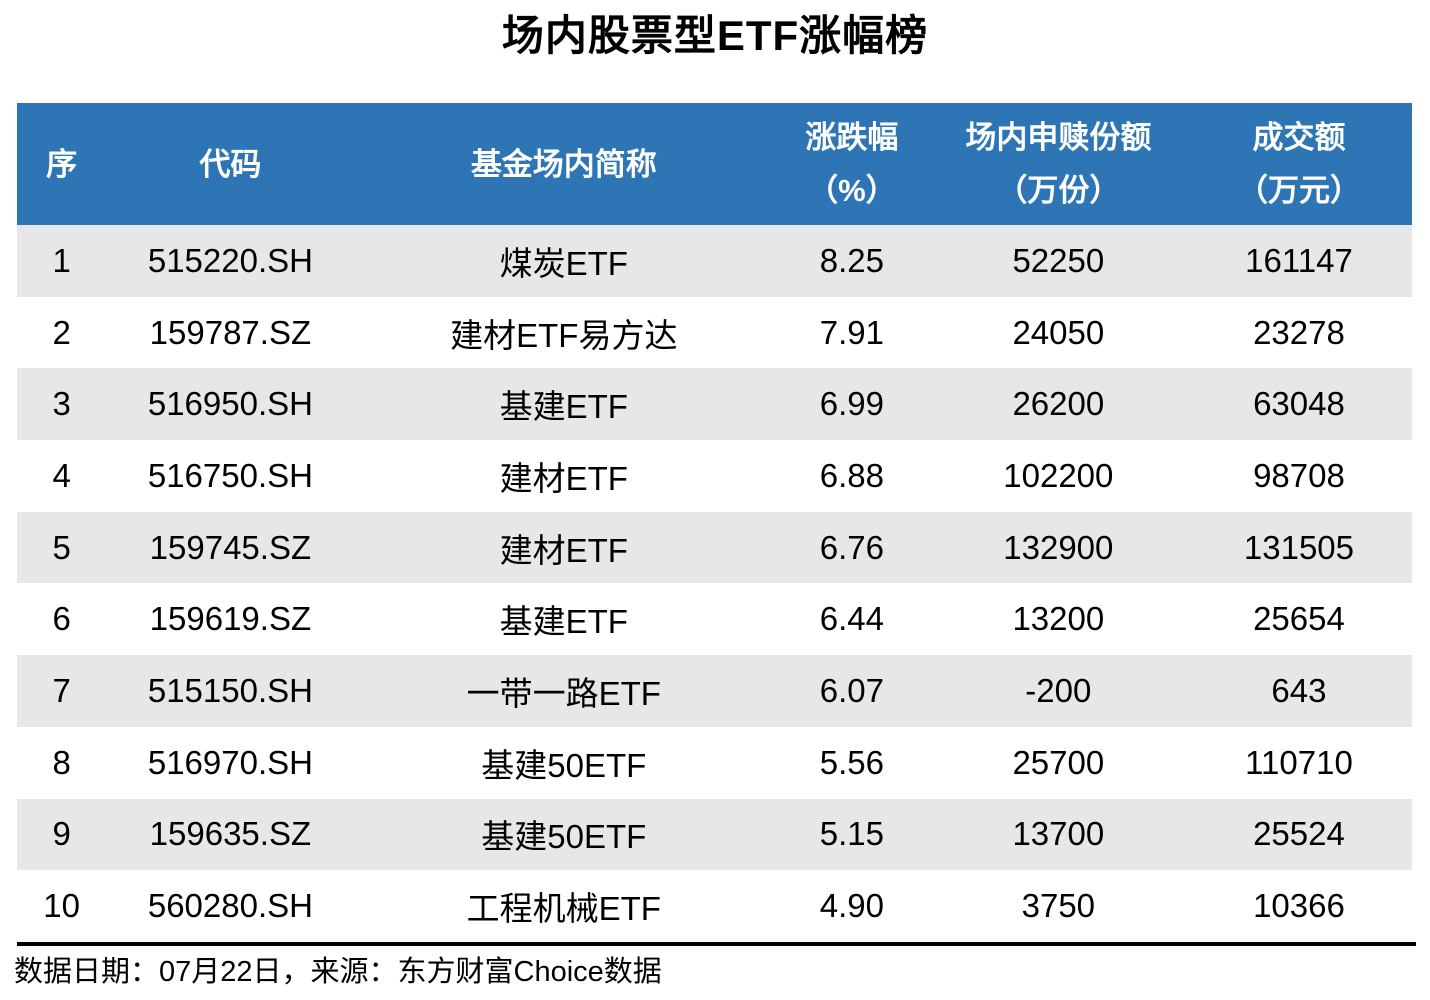  Describe the element at coordinates (1058, 619) in the screenshot. I see `cell-shares: 13200` at that location.